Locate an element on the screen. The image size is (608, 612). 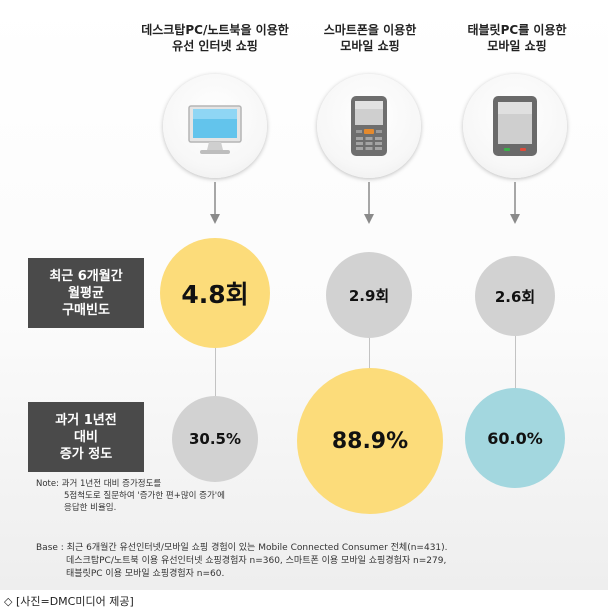
growth-bubble-smartphone: 88.9% is located at coordinates (370, 441).